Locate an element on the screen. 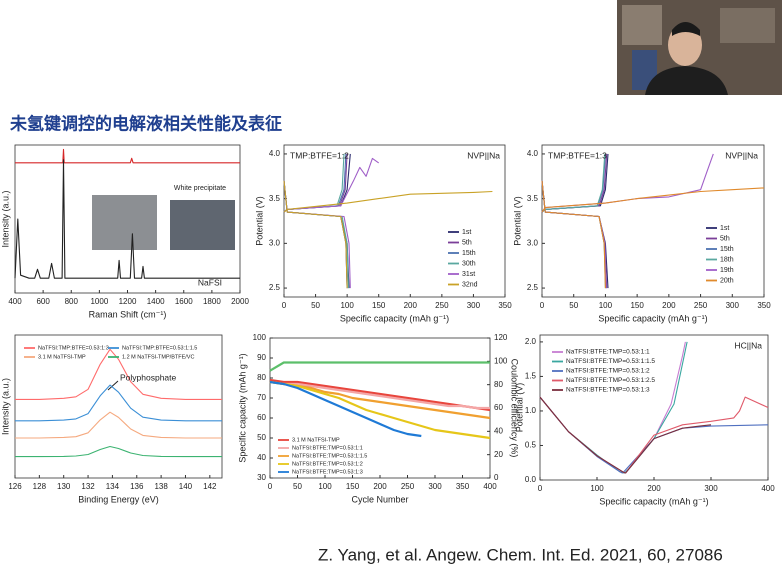  x-tick-label: 350 is located at coordinates (764, 305).